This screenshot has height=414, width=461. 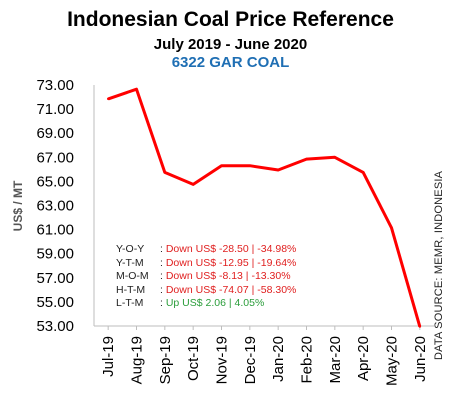 What do you see at coordinates (55, 230) in the screenshot?
I see `y-tick-label: 61.00` at bounding box center [55, 230].